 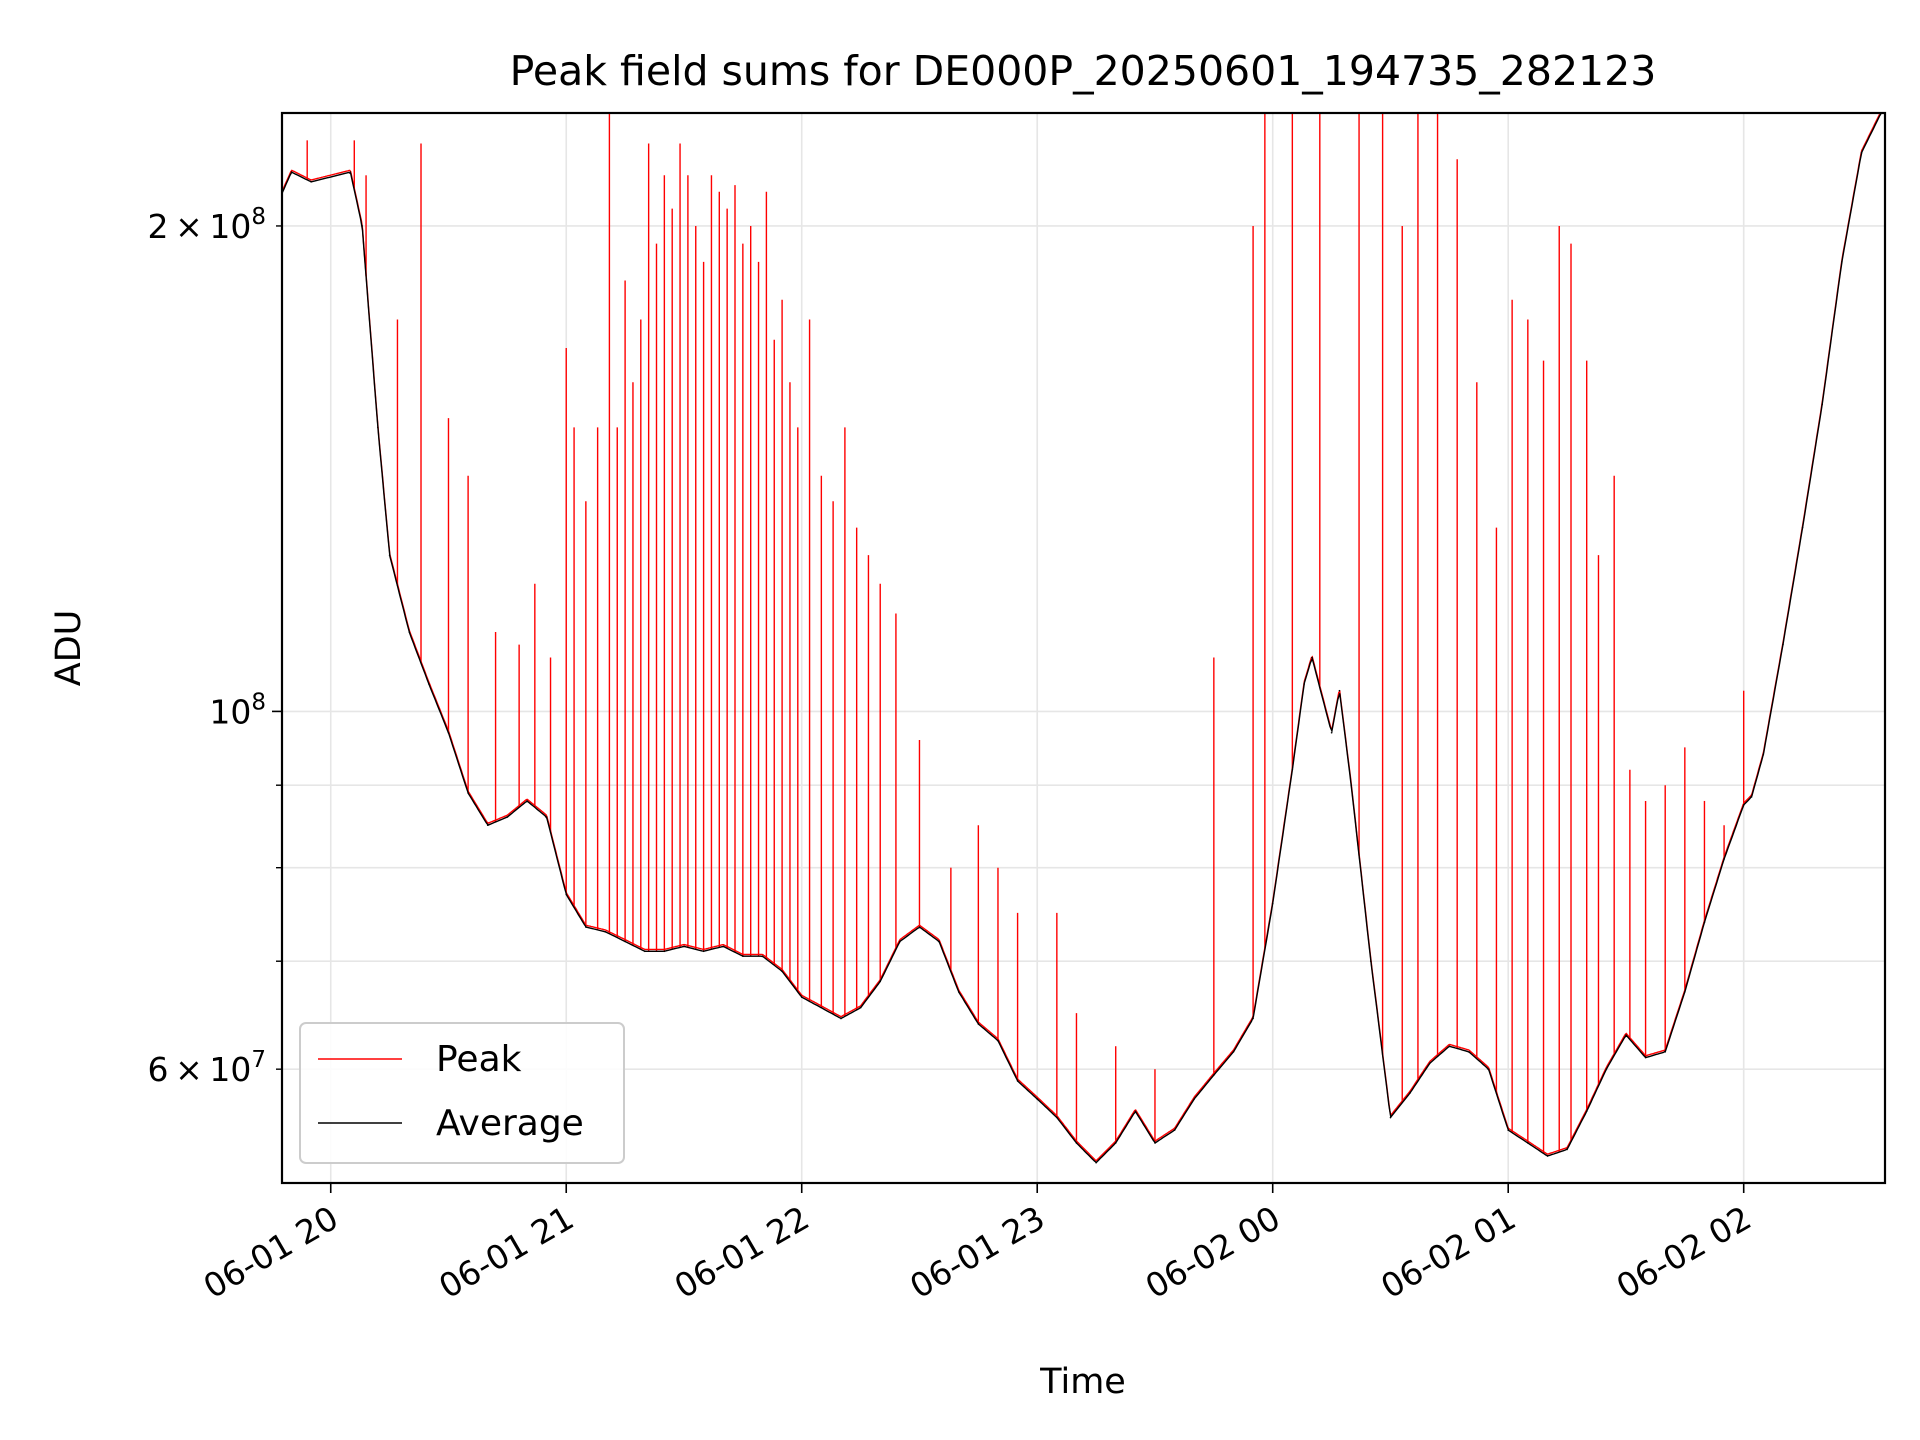 I want to click on y-axis: 108 2 × 108 6 × 107, so click(x=215, y=646).